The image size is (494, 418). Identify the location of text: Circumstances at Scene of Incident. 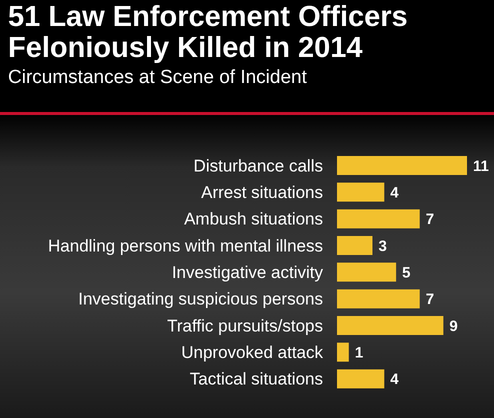
(157, 78).